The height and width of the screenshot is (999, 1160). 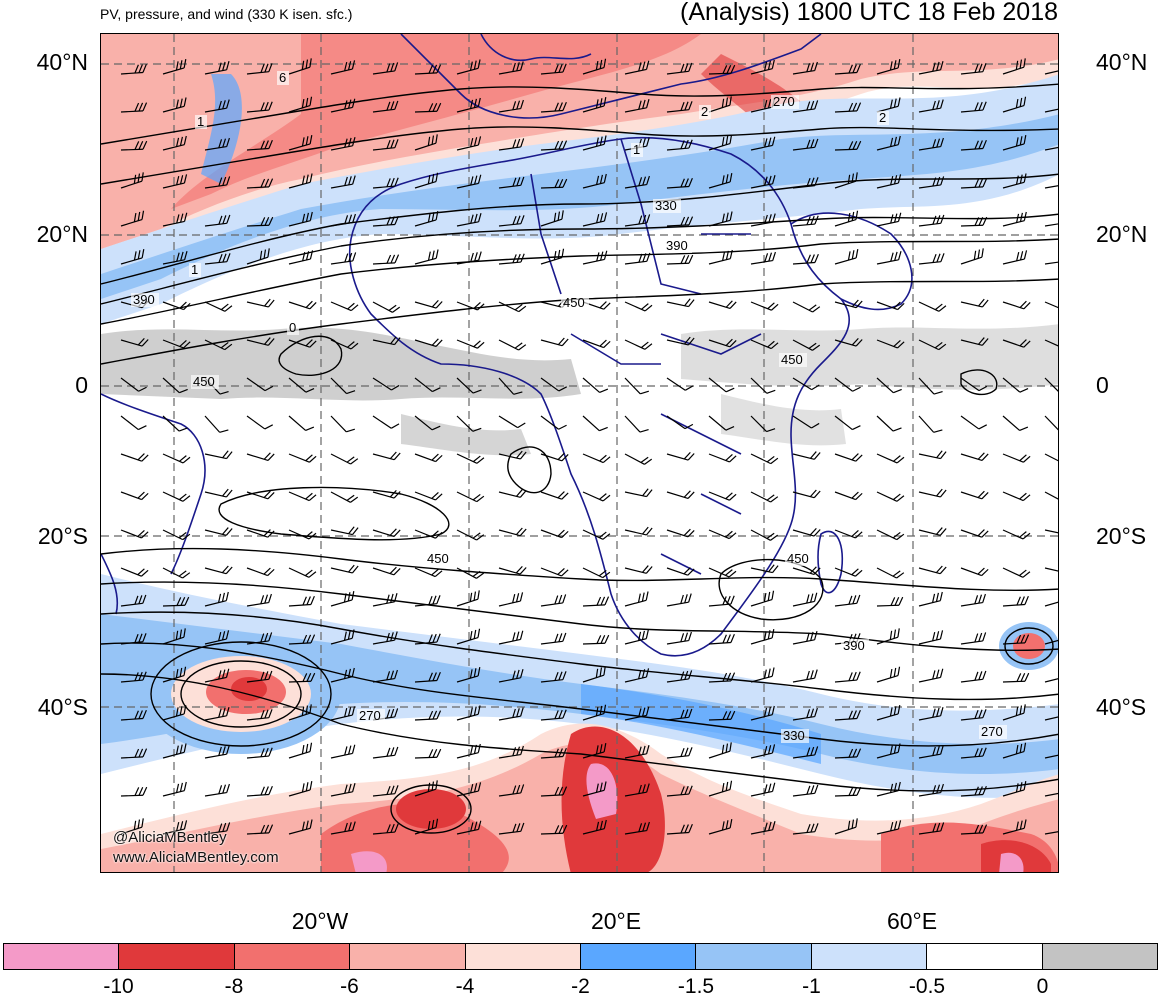 What do you see at coordinates (320, 921) in the screenshot?
I see `lon-label-20w: 20°W` at bounding box center [320, 921].